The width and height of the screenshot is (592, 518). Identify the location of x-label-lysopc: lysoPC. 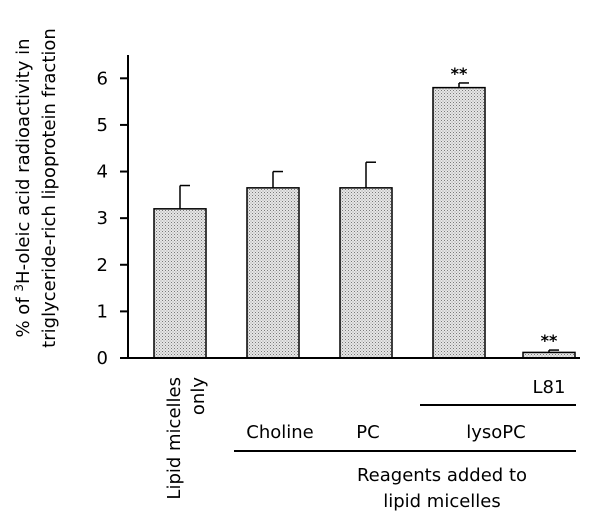
(495, 432).